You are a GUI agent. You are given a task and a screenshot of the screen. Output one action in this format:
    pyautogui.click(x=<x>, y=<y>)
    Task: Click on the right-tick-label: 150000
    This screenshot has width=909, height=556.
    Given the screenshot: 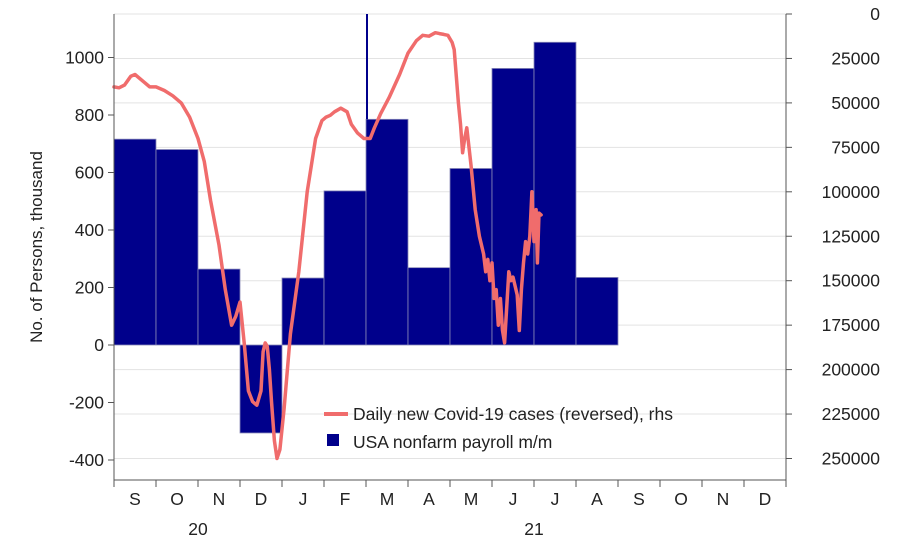 What is the action you would take?
    pyautogui.click(x=851, y=281)
    